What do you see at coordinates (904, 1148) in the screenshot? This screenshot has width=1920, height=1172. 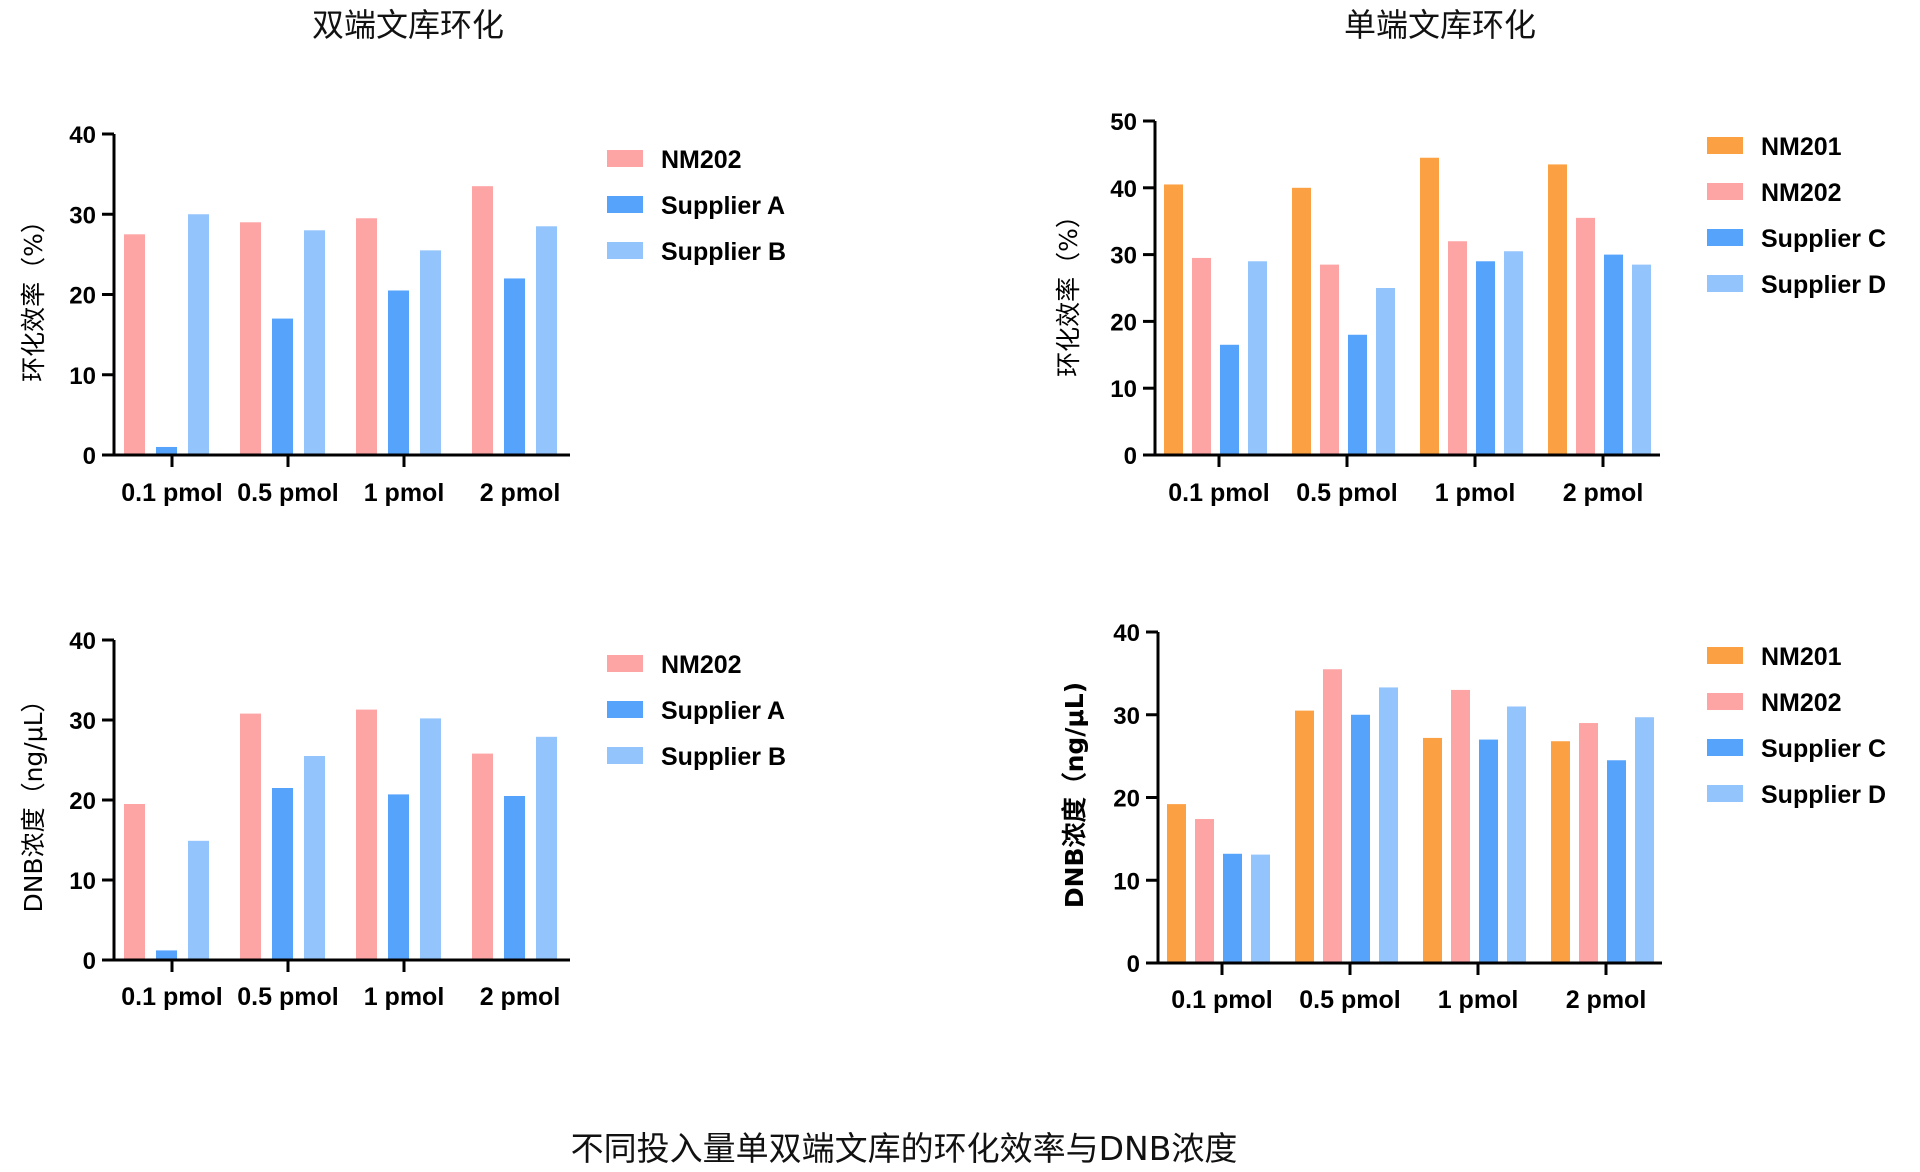 I see `figure-caption: 不同投入量单双端文库的环化效率与DNB浓度` at bounding box center [904, 1148].